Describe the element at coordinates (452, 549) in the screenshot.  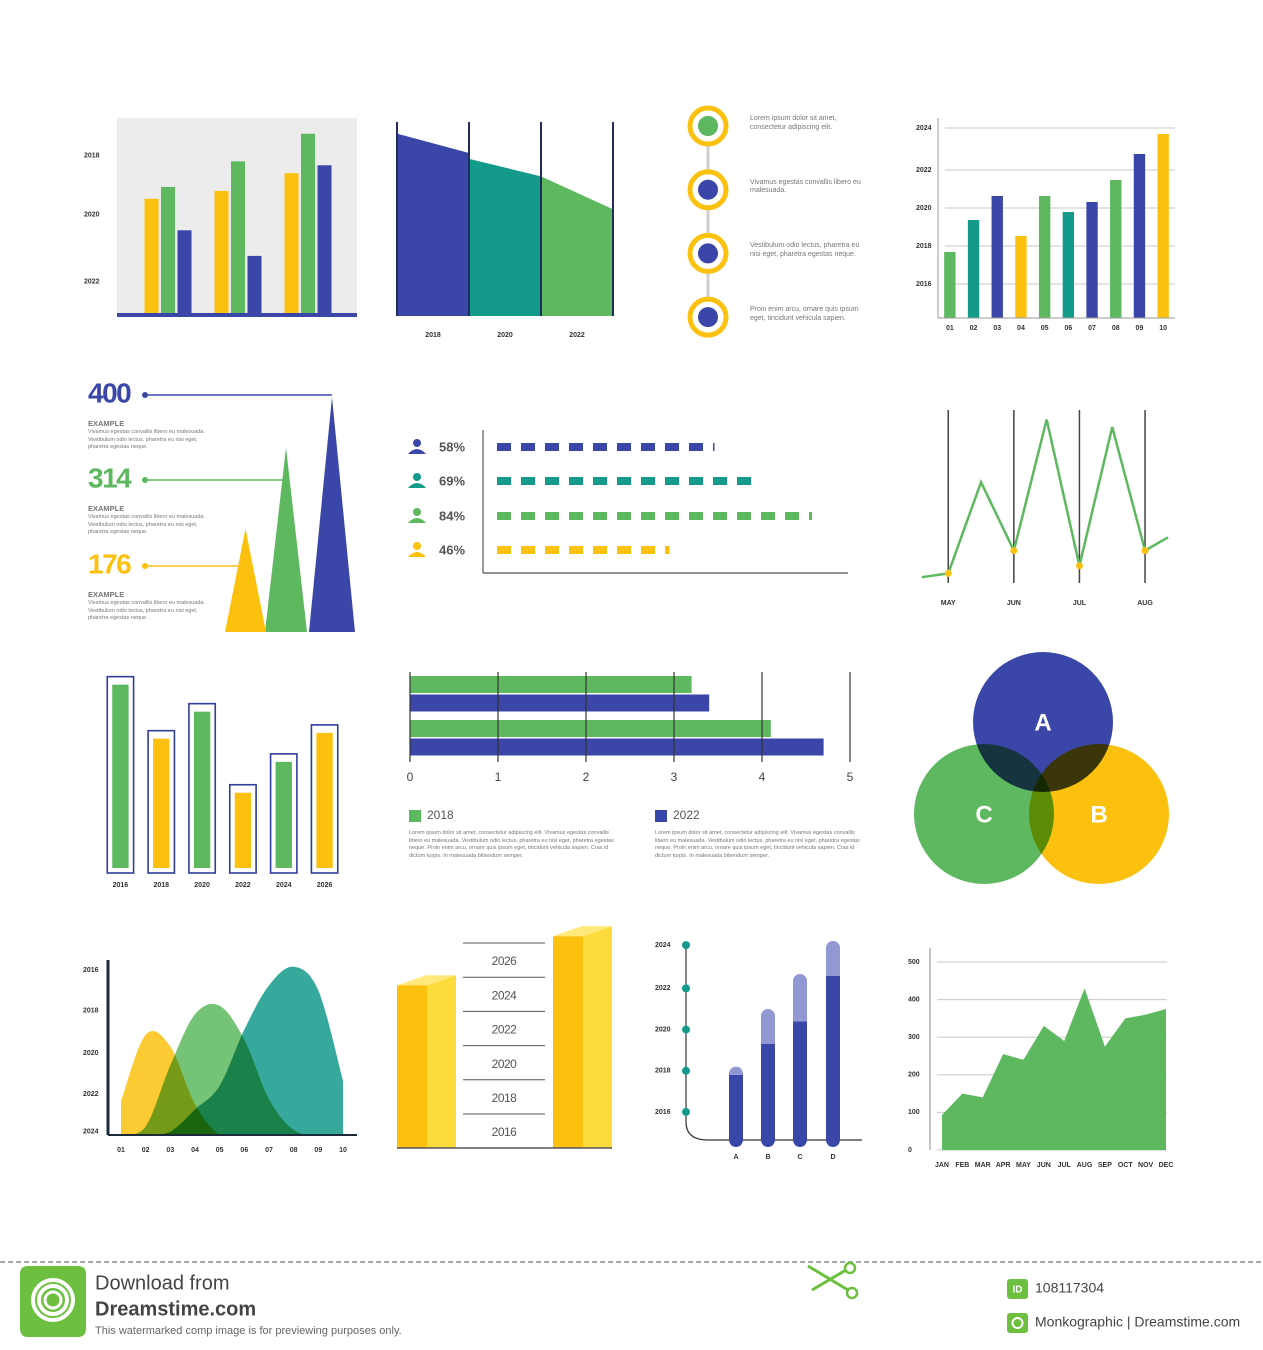
I see `value-label: 46%` at that location.